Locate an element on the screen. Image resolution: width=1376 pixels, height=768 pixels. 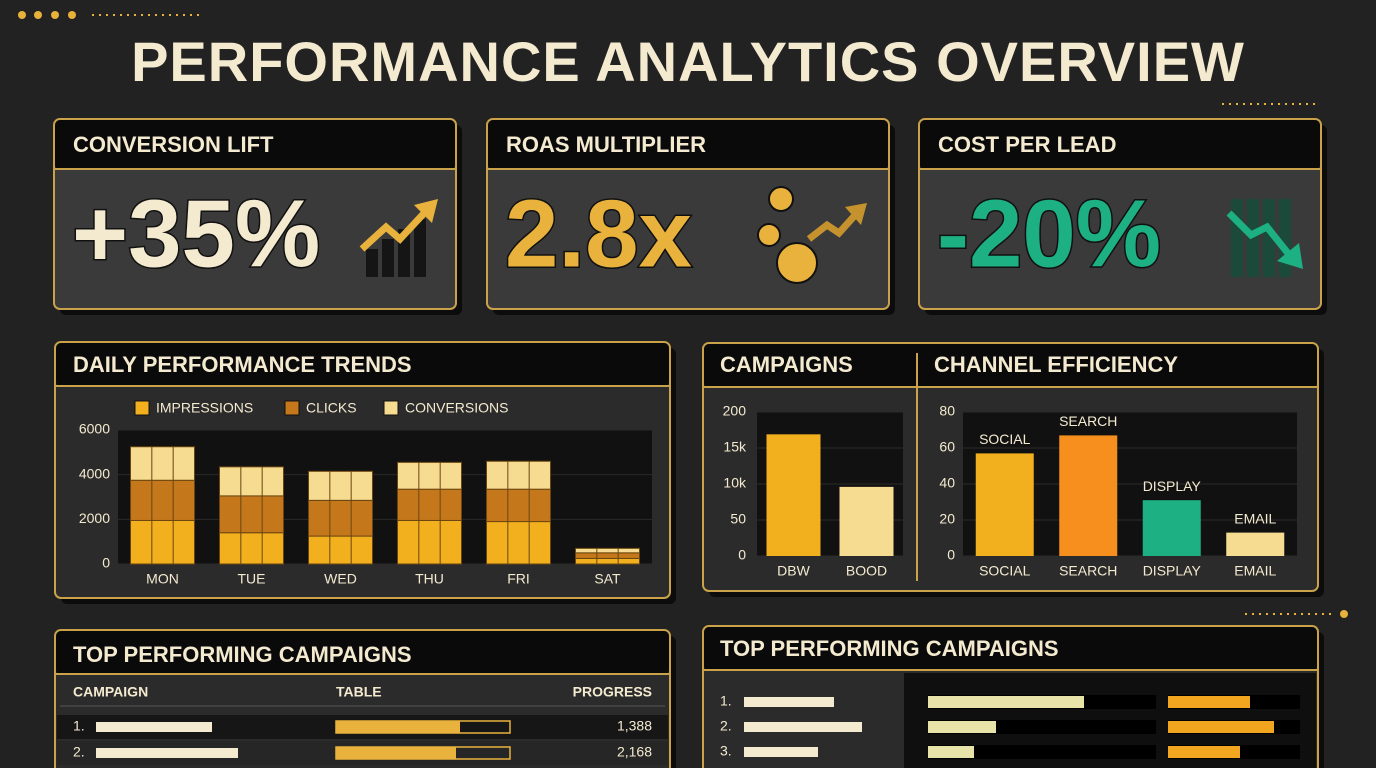
x-tick-label: SOCIAL is located at coordinates (1005, 571).